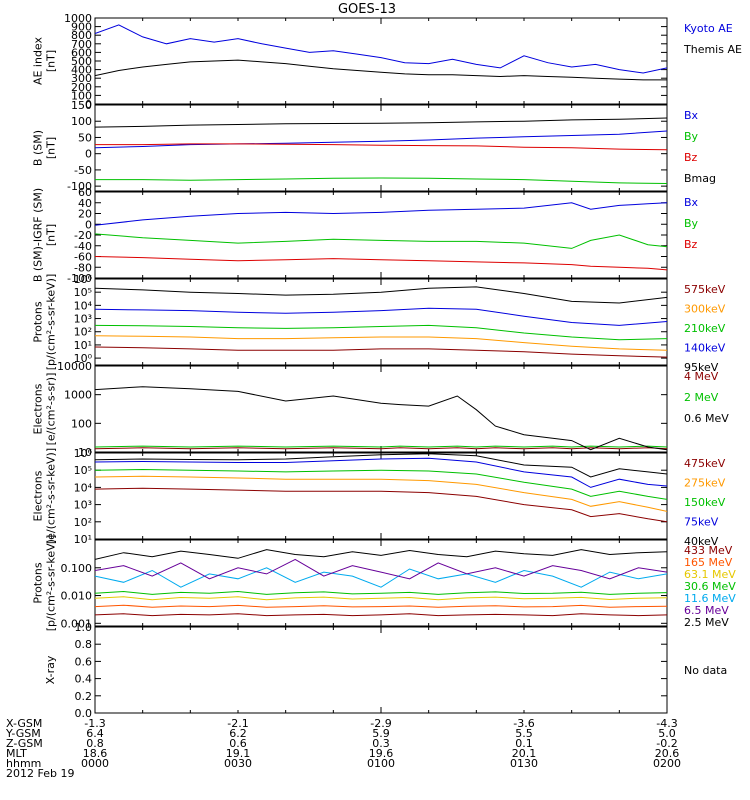 The image size is (750, 800). What do you see at coordinates (85, 203) in the screenshot?
I see `y-tick-label: 40` at bounding box center [85, 203].